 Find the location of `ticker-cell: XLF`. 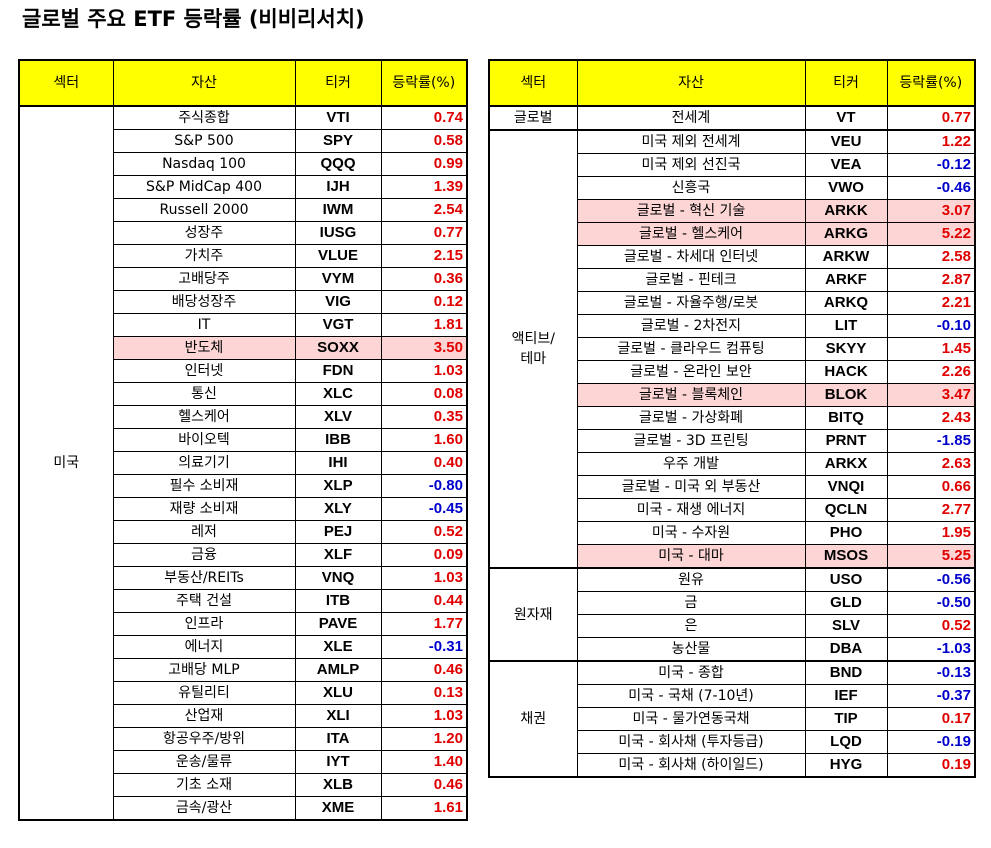

ticker-cell: XLF is located at coordinates (338, 555).